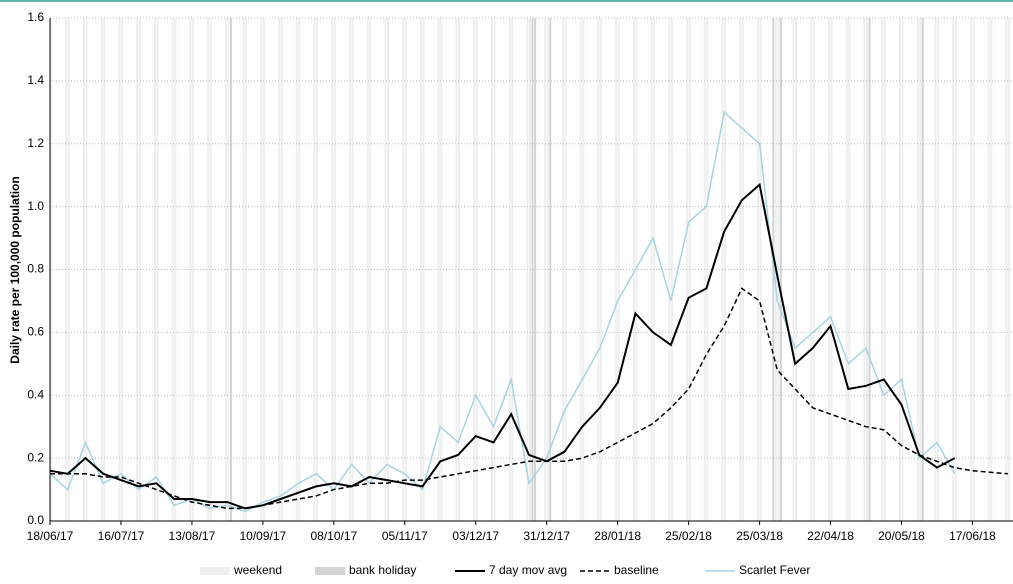  Describe the element at coordinates (901, 536) in the screenshot. I see `x-tick-label: 20/05/18` at that location.